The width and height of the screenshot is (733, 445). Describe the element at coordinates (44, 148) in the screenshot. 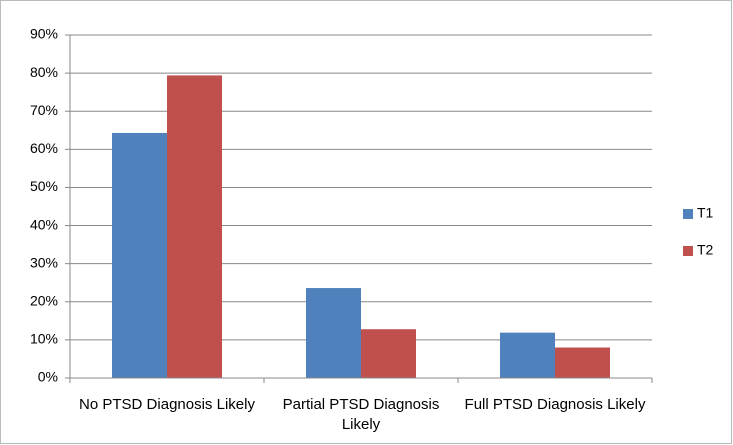

I see `y-tick-label: 60%` at that location.